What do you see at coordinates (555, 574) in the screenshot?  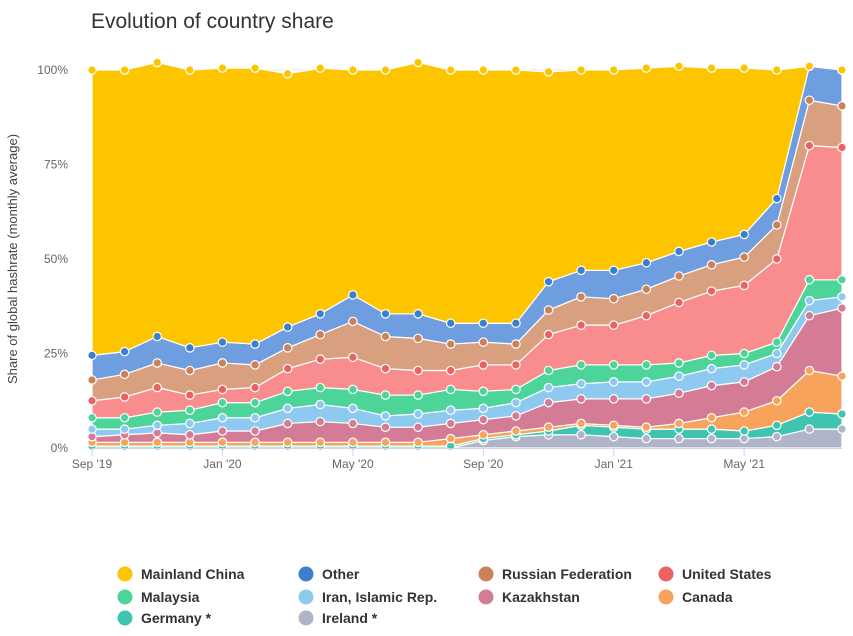 I see `legend-item-russian-federation: Russian Federation` at bounding box center [555, 574].